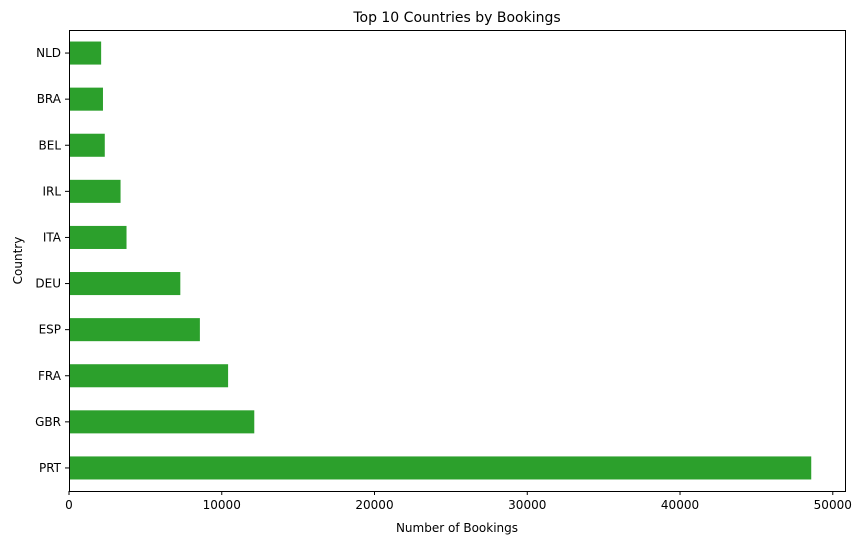 The image size is (861, 545). Describe the element at coordinates (162, 422) in the screenshot. I see `bar-gbr` at that location.